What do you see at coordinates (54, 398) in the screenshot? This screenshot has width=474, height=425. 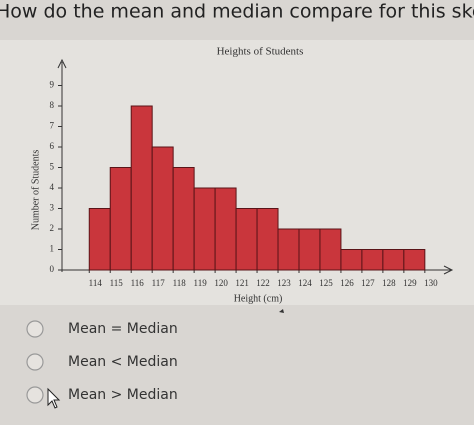 I see `mouse-cursor` at bounding box center [54, 398].